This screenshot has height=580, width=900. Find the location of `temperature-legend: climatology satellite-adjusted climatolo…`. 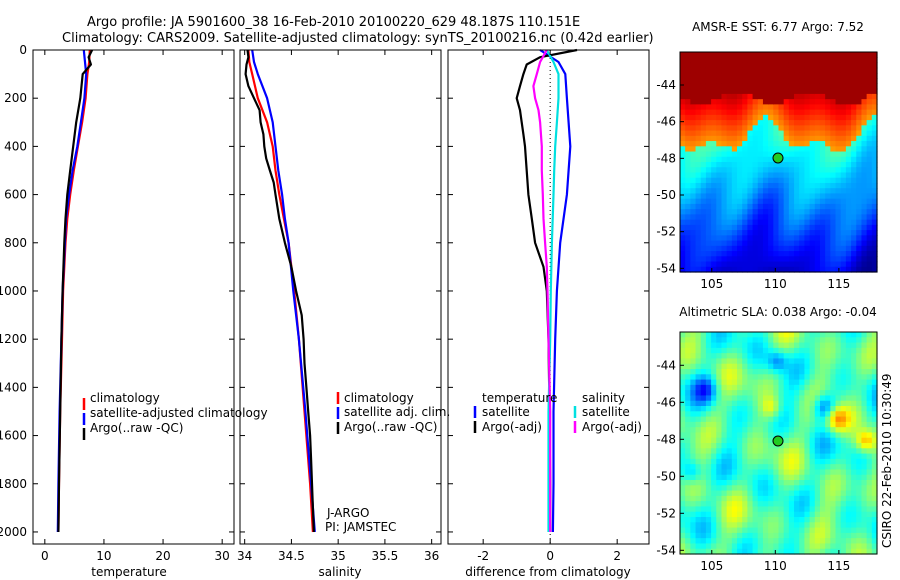

temperature-legend: climatology satellite-adjusted climatolo… is located at coordinates (175, 415).